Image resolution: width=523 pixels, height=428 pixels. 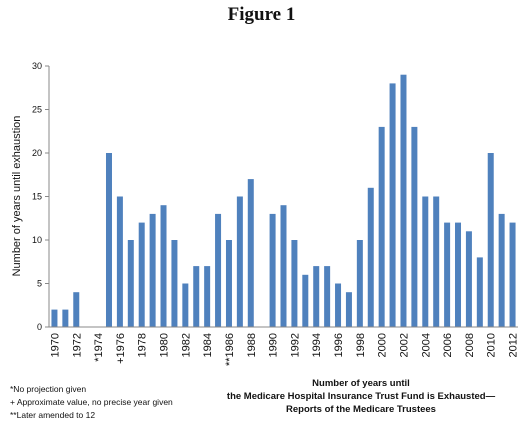 What do you see at coordinates (261, 14) in the screenshot?
I see `figure-title: Figure 1` at bounding box center [261, 14].